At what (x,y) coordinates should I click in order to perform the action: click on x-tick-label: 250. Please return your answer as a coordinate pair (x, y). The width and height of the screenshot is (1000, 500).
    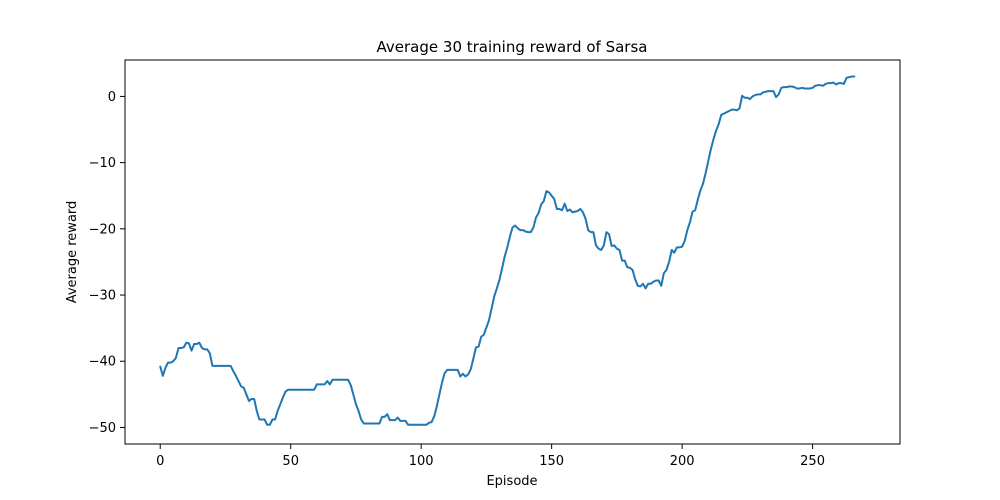
    Looking at the image, I should click on (812, 461).